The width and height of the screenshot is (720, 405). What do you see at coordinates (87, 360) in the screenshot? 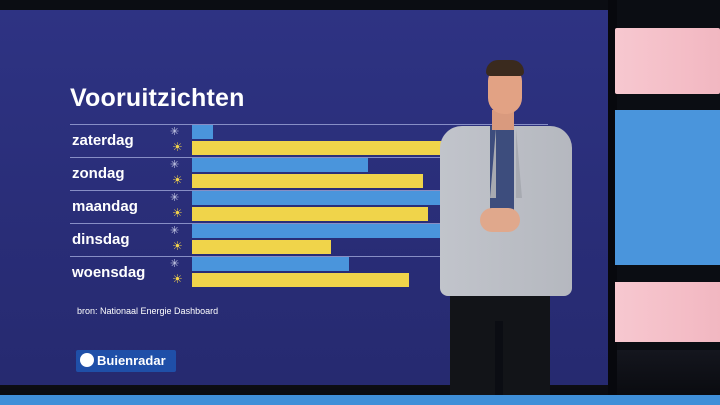
I see `logo-mark-icon` at bounding box center [87, 360].